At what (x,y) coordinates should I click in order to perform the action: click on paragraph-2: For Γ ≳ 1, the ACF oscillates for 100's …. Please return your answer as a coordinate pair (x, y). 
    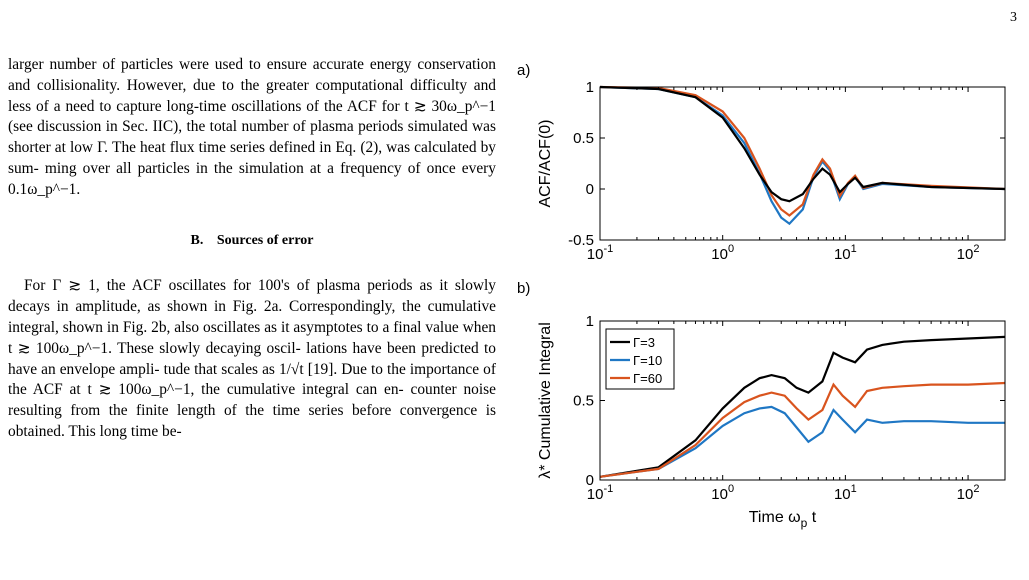
    Looking at the image, I should click on (252, 359).